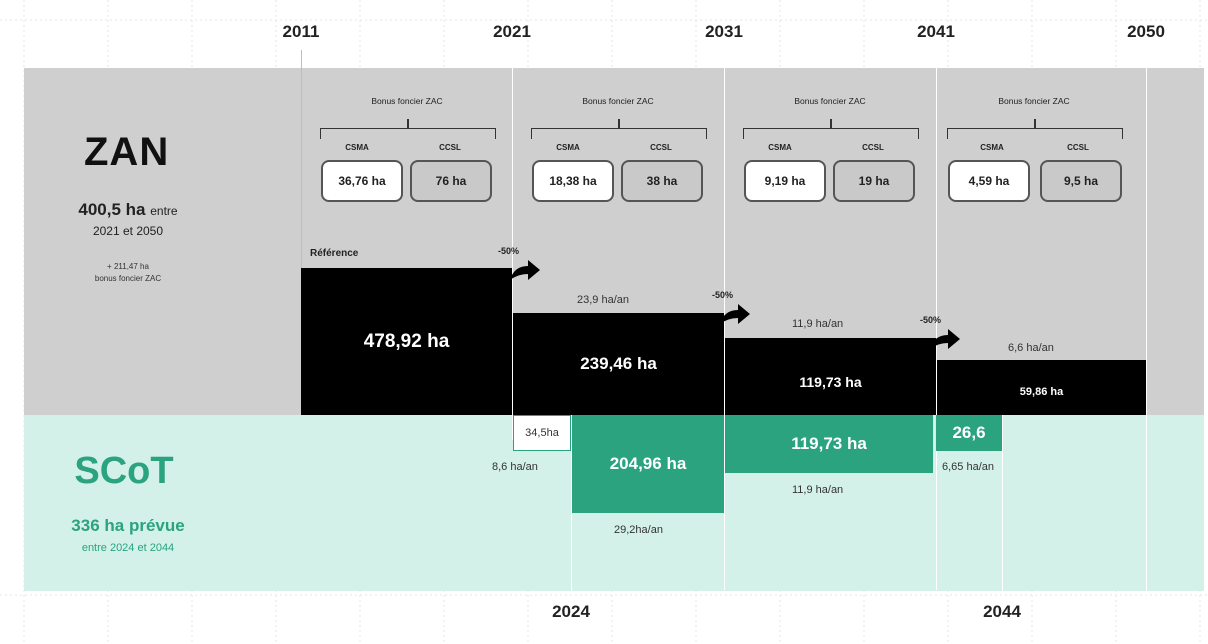 The width and height of the screenshot is (1208, 644). I want to click on scot-block-2021-2024: 34,5ha, so click(542, 433).